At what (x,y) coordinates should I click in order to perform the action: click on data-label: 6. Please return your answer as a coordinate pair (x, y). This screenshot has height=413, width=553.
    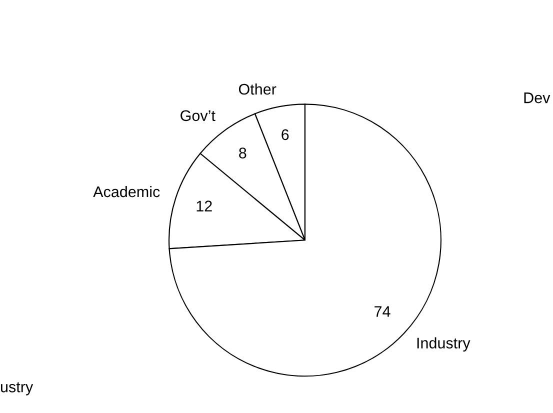
    Looking at the image, I should click on (285, 134).